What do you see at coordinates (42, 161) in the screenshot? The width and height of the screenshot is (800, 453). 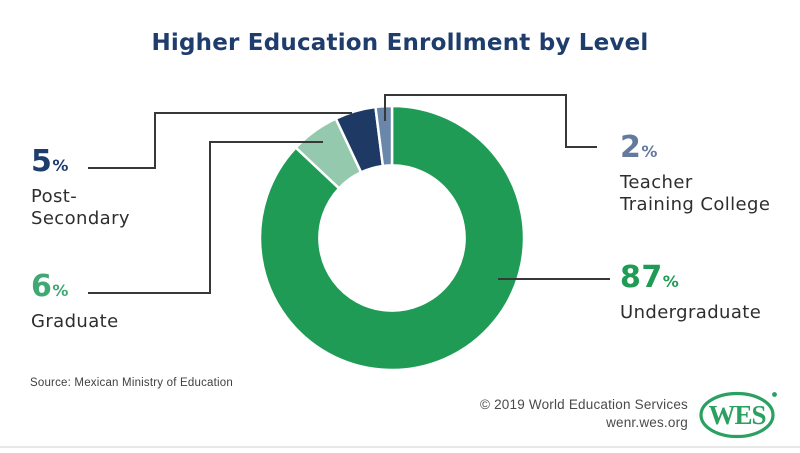 I see `percent-value: 5` at bounding box center [42, 161].